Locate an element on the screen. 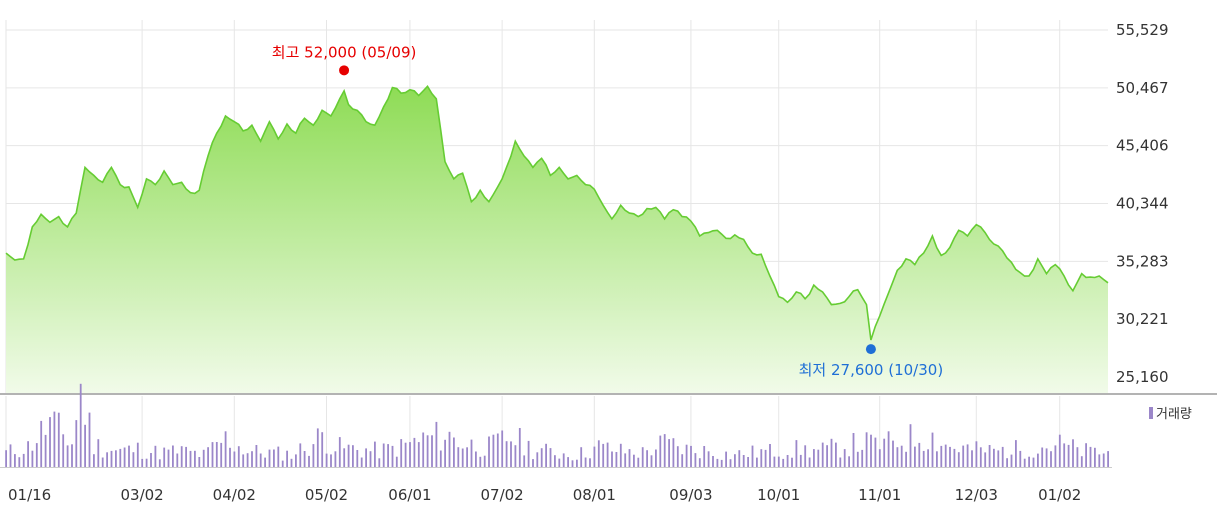 The image size is (1217, 508). price-tick-3: 40,344 is located at coordinates (1142, 204).